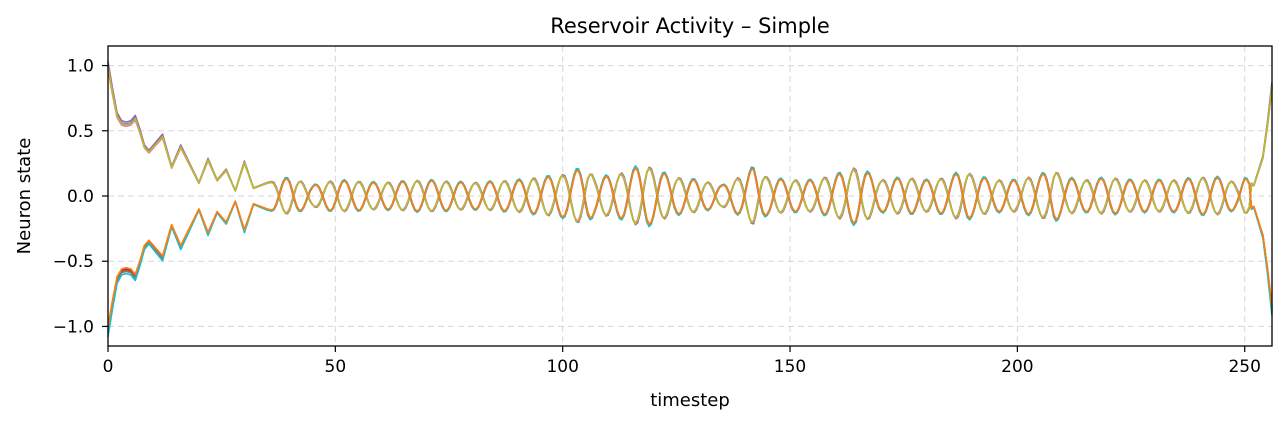  Describe the element at coordinates (73, 262) in the screenshot. I see `y-tick-label: −0.5` at that location.